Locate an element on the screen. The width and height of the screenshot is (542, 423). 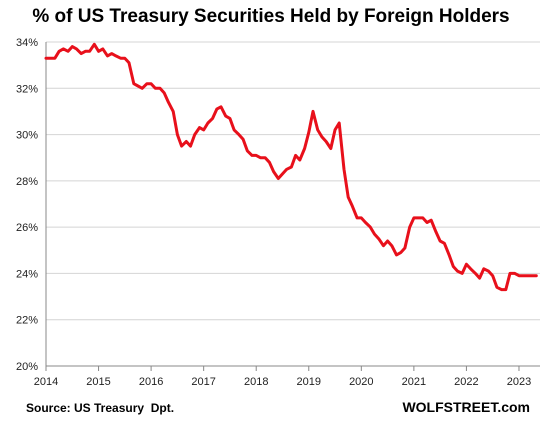
x-tick-label: 2015 is located at coordinates (98, 382).